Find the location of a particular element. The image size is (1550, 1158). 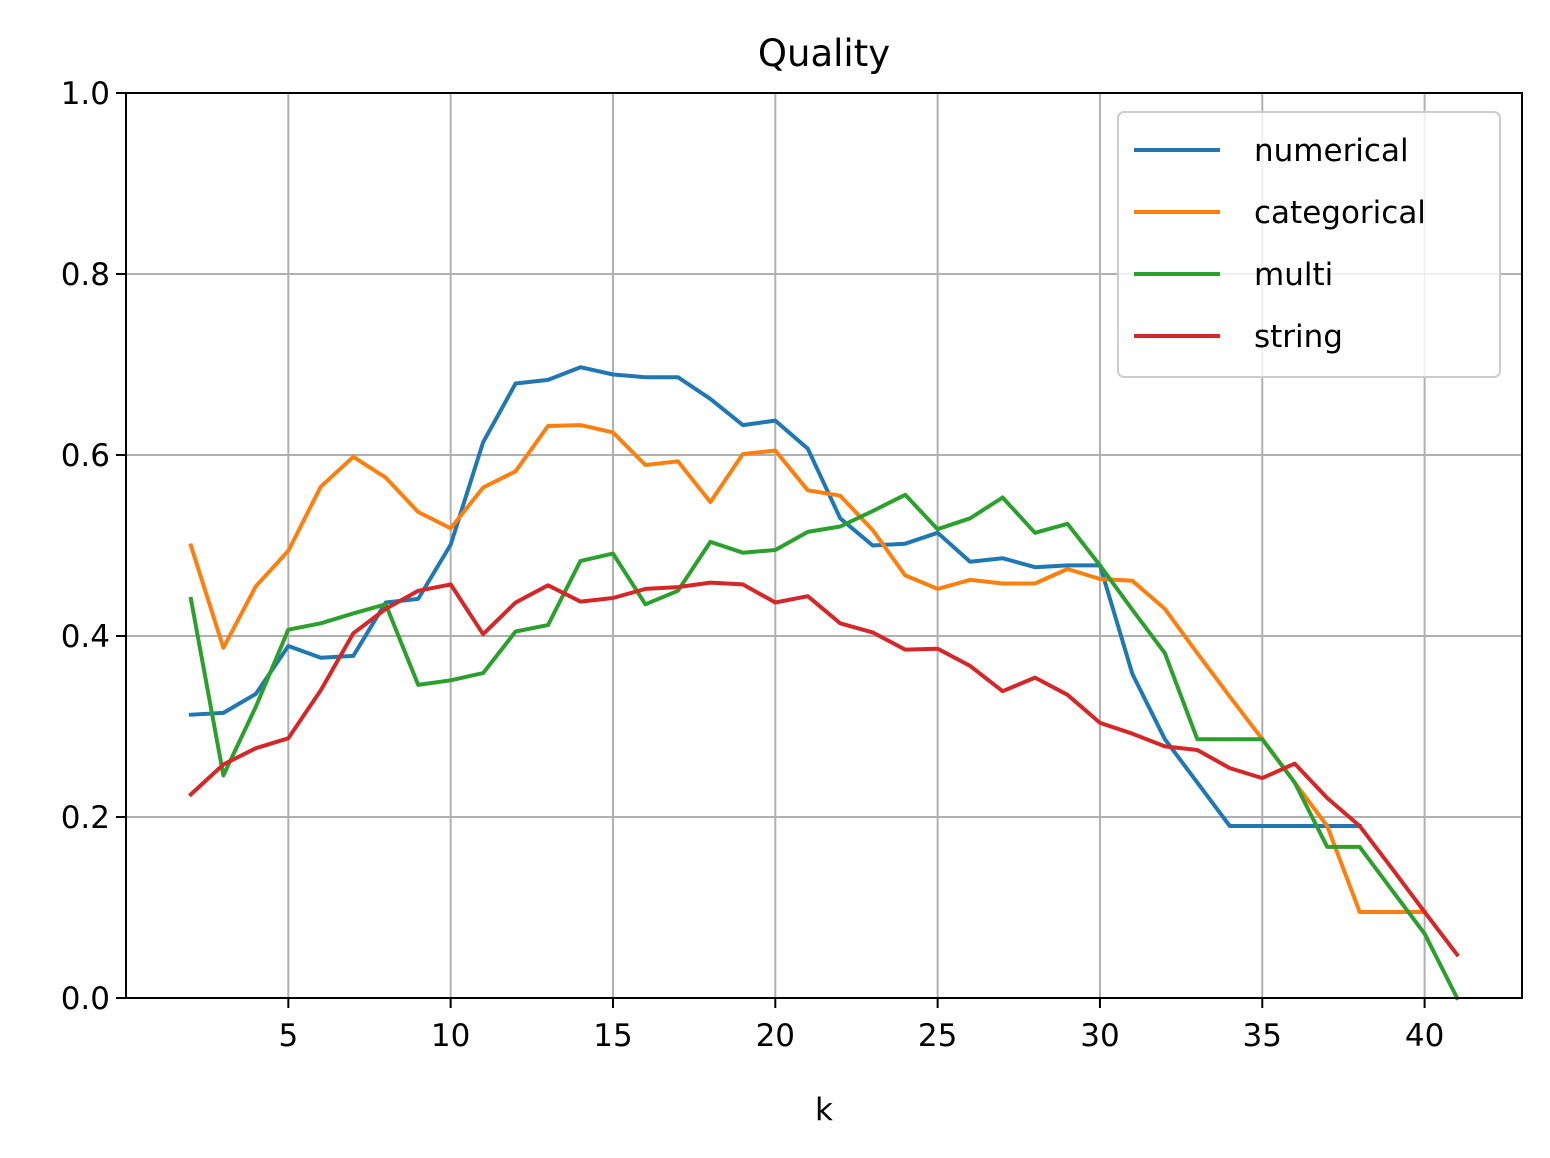

x-tick-label: 5 is located at coordinates (288, 1036).